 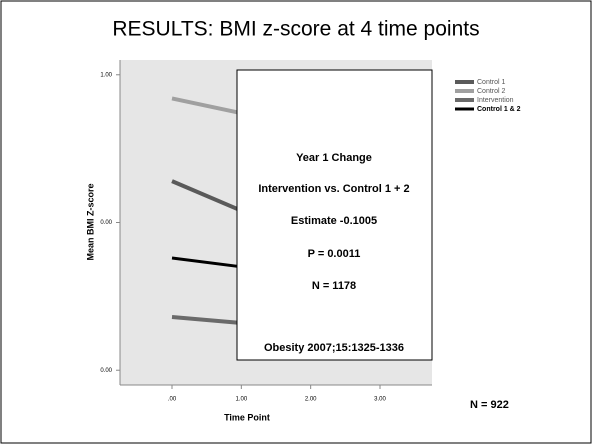 What do you see at coordinates (172, 400) in the screenshot?
I see `x-tick-label: .00` at bounding box center [172, 400].